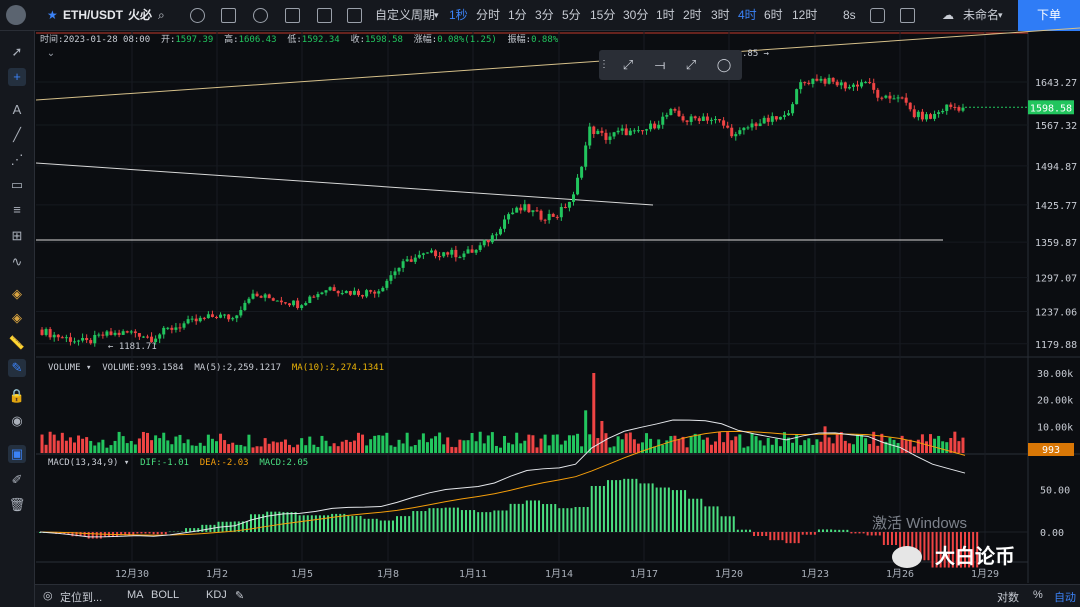 This screenshot has width=1080, height=607. What do you see at coordinates (458, 15) in the screenshot?
I see `timeframe-0: 1秒` at bounding box center [458, 15].